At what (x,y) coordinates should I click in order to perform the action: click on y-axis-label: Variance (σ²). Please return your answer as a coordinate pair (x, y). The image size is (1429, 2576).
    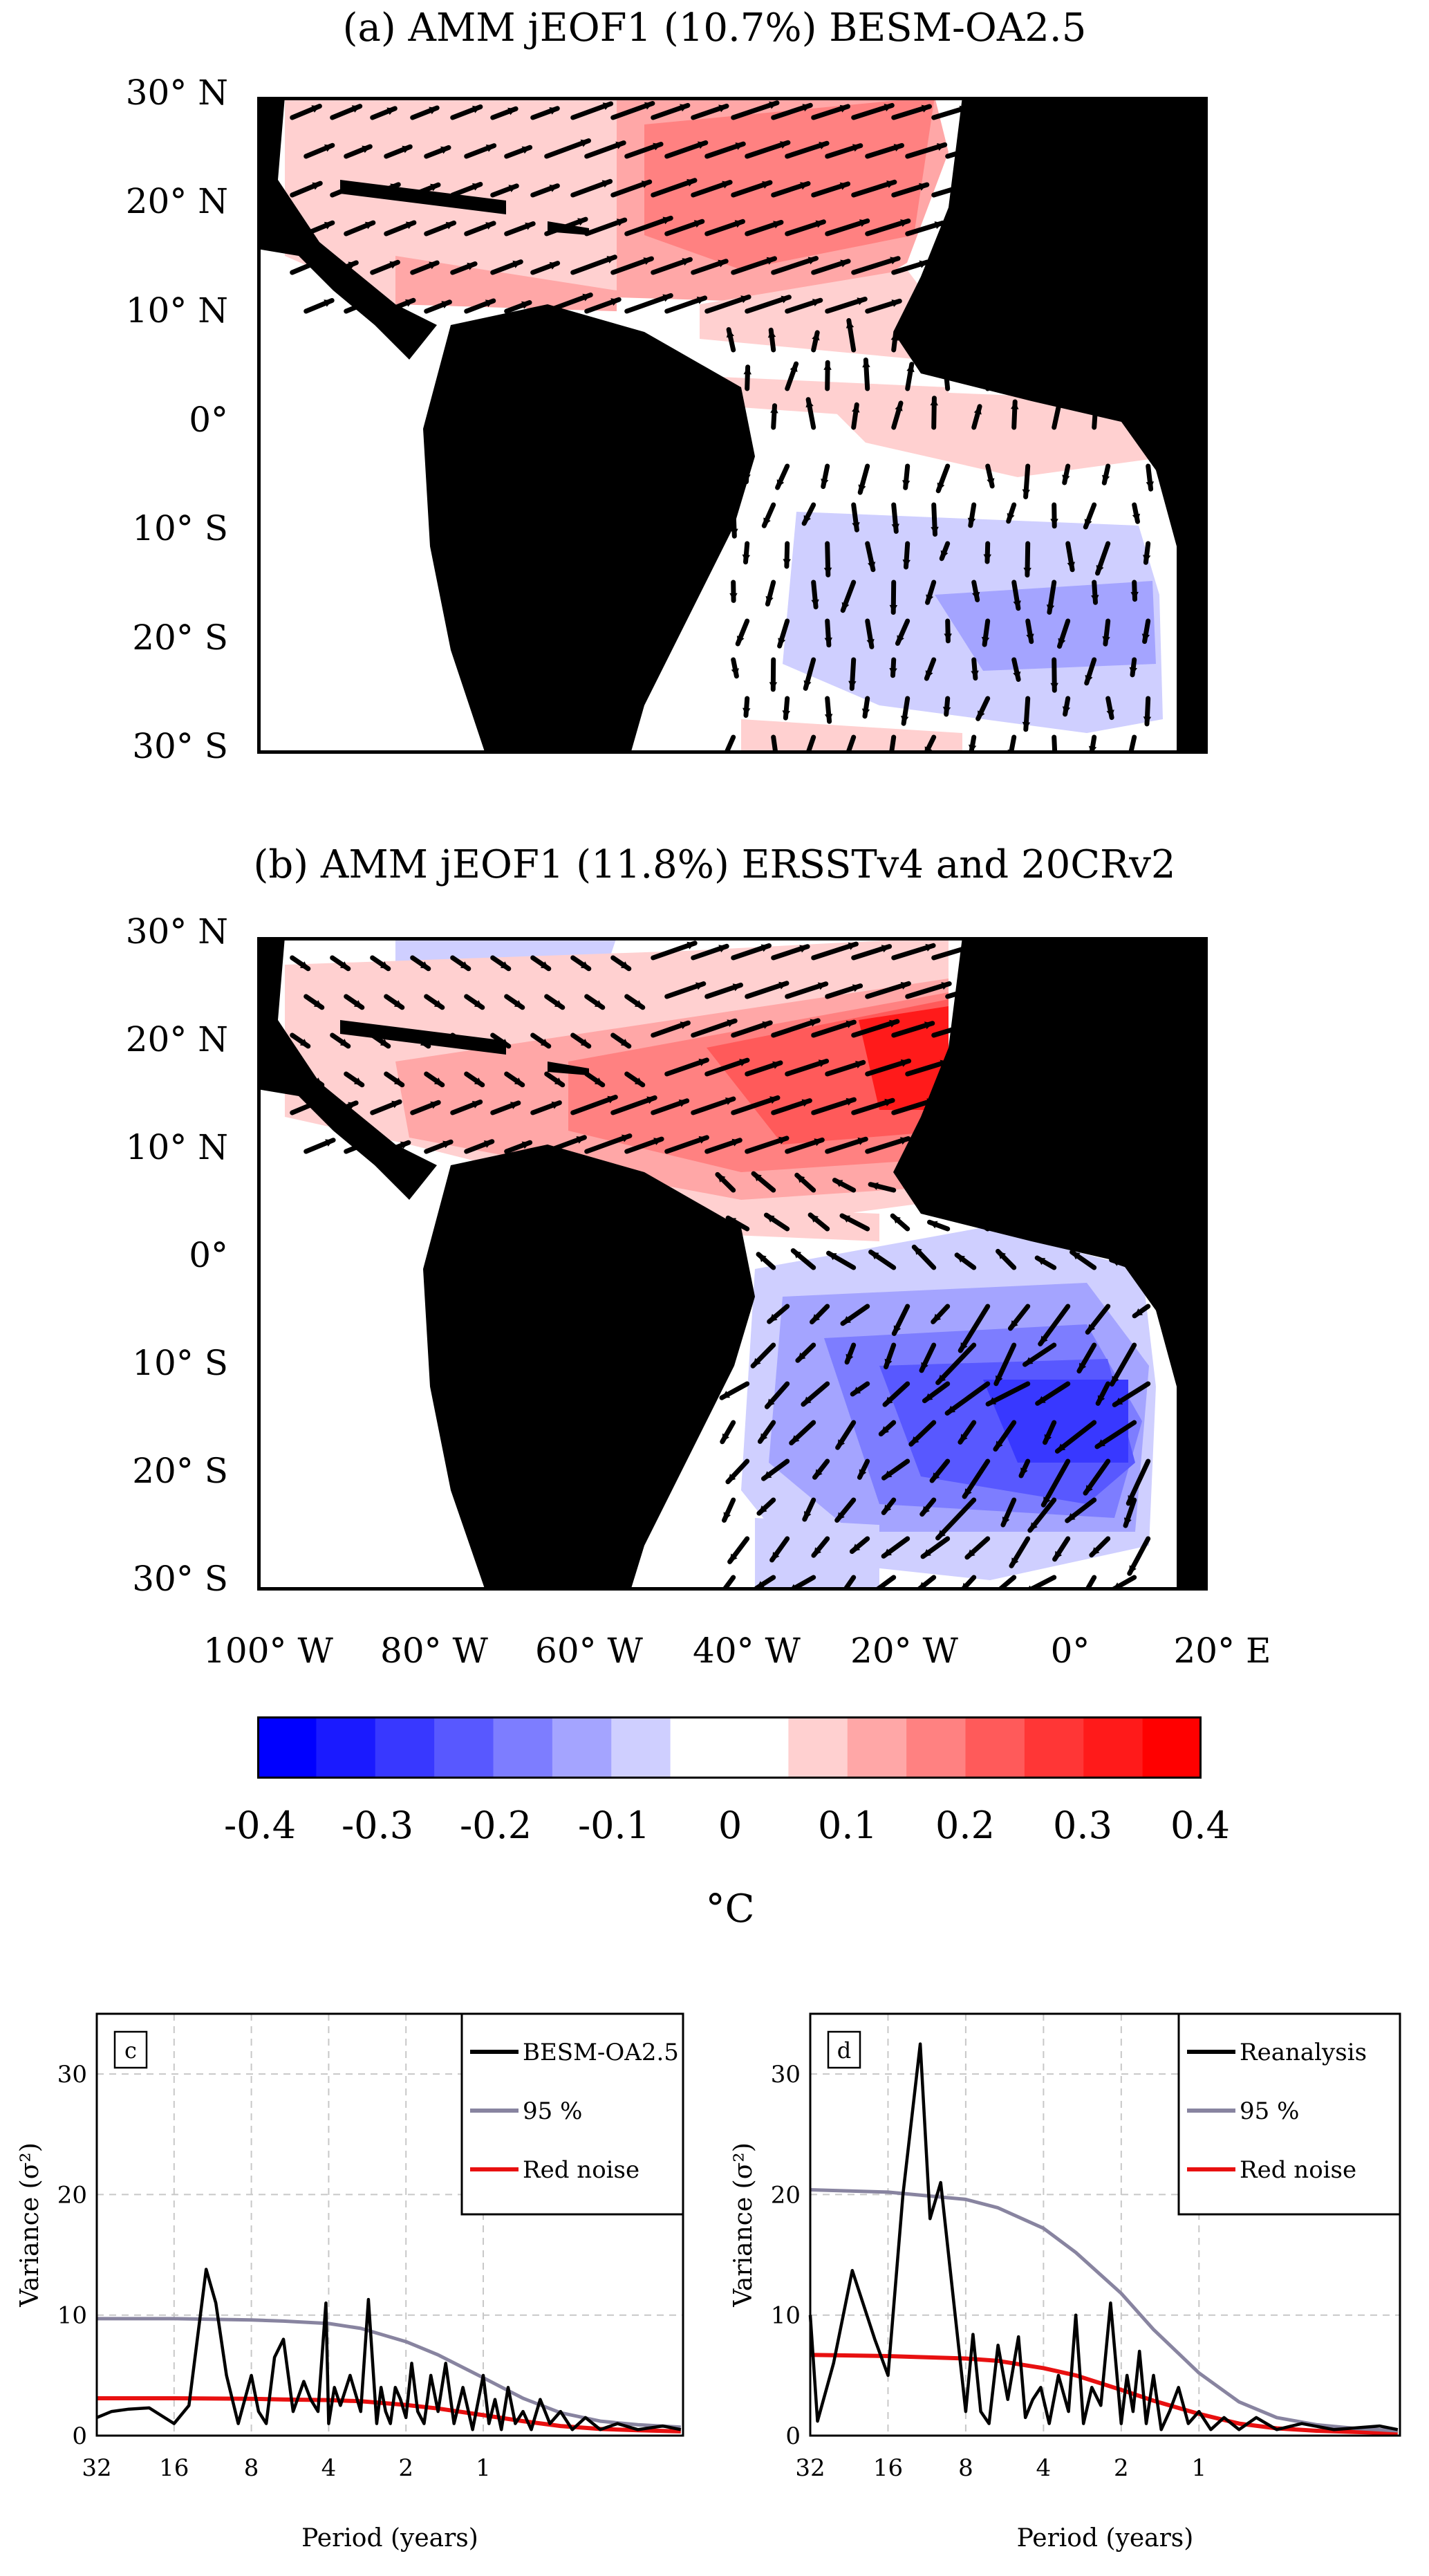
    Looking at the image, I should click on (30, 2225).